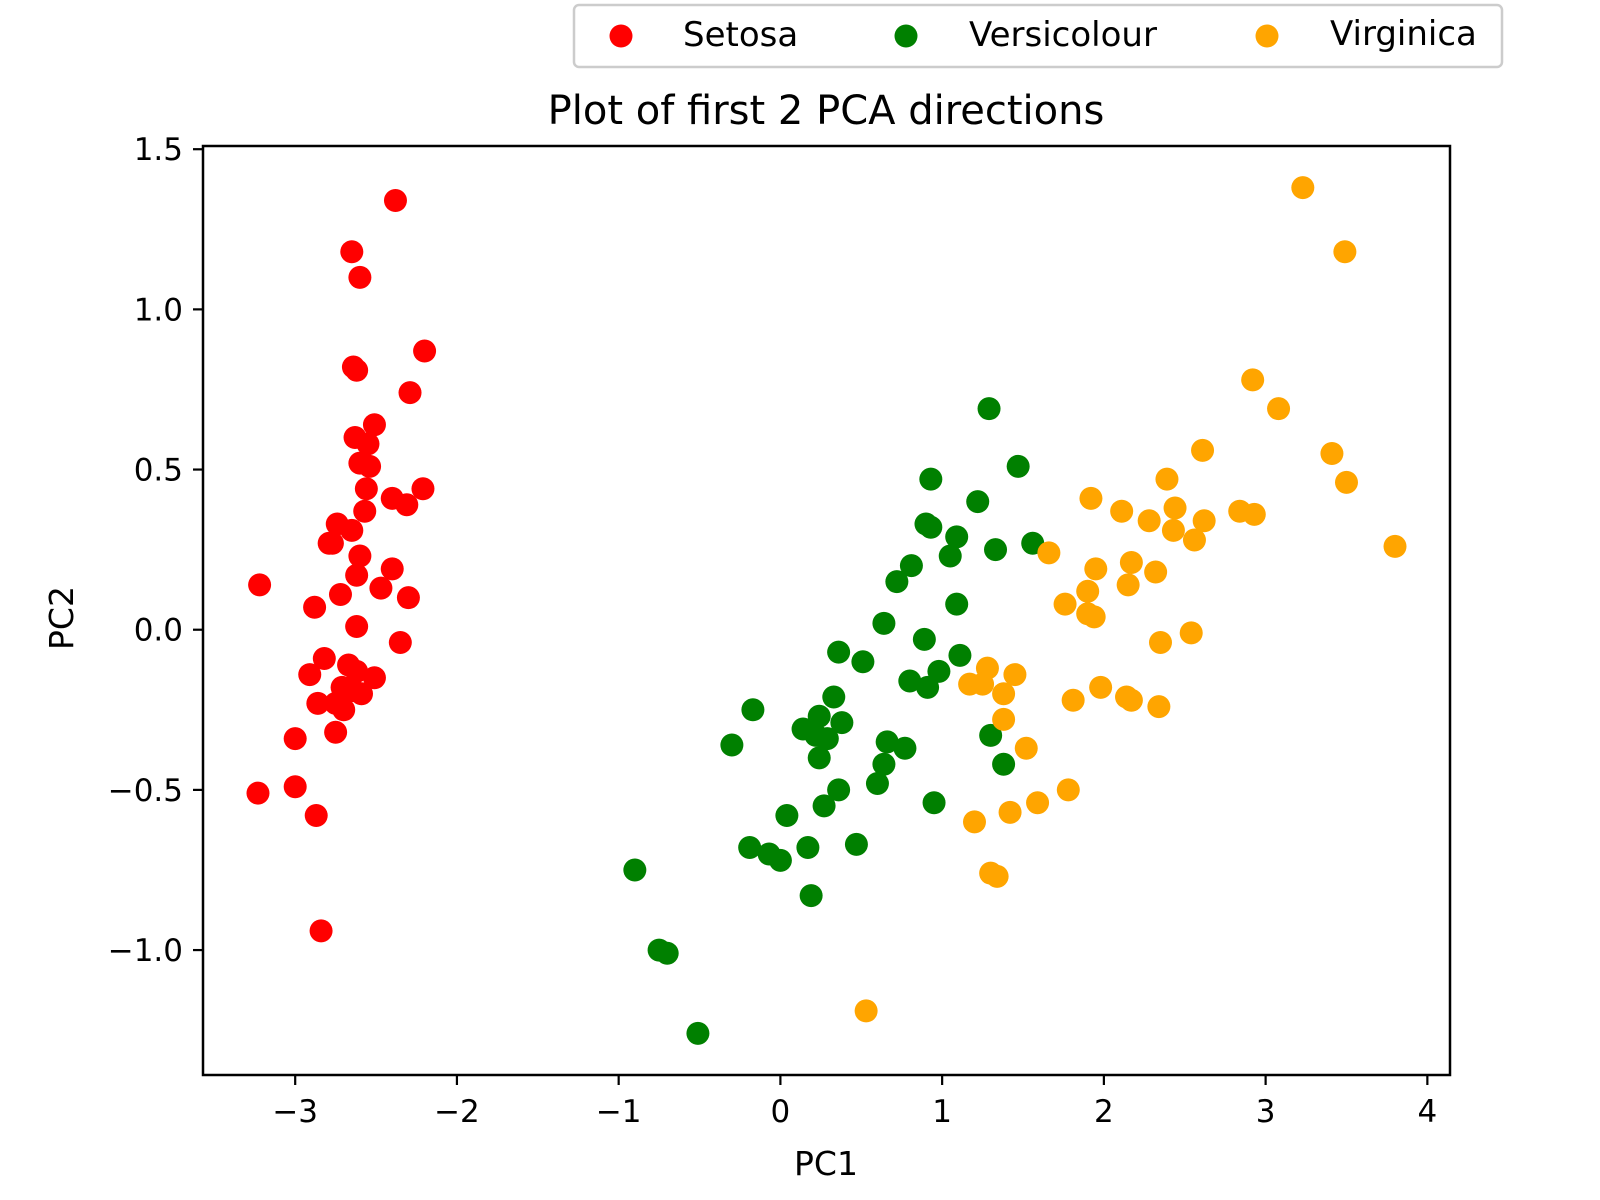  Describe the element at coordinates (854, 1102) in the screenshot. I see `x-axis: −3 −2 −1 0 1 2 3 4` at that location.